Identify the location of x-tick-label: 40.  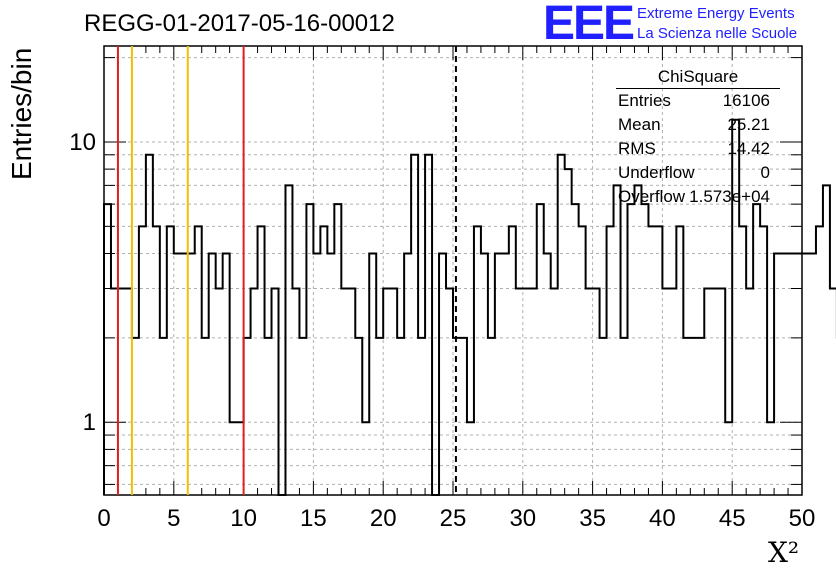
(662, 518).